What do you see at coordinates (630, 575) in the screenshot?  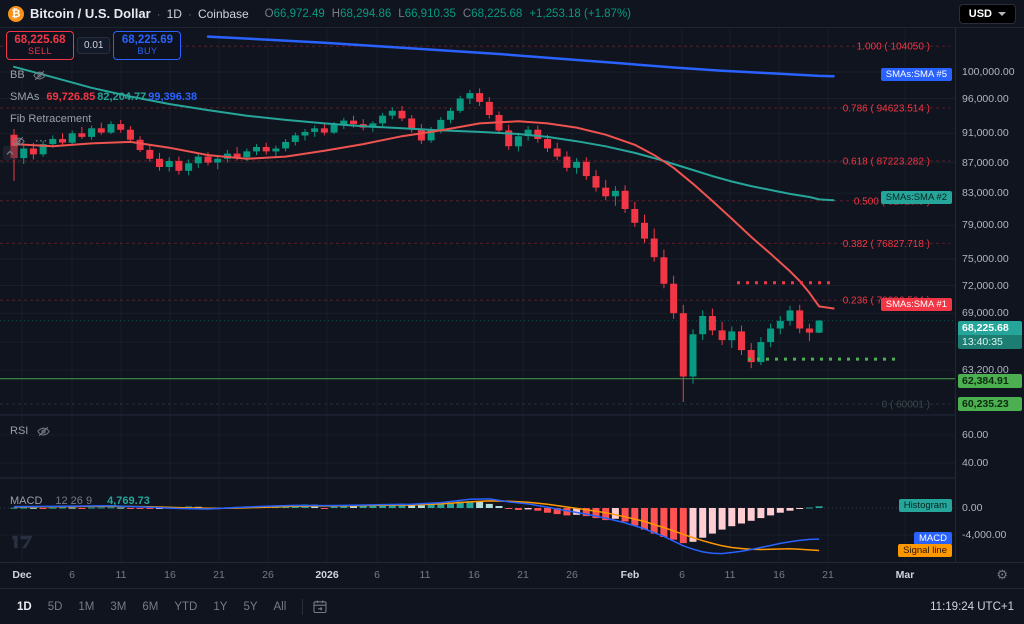 I see `time-axis-tick: Feb` at bounding box center [630, 575].